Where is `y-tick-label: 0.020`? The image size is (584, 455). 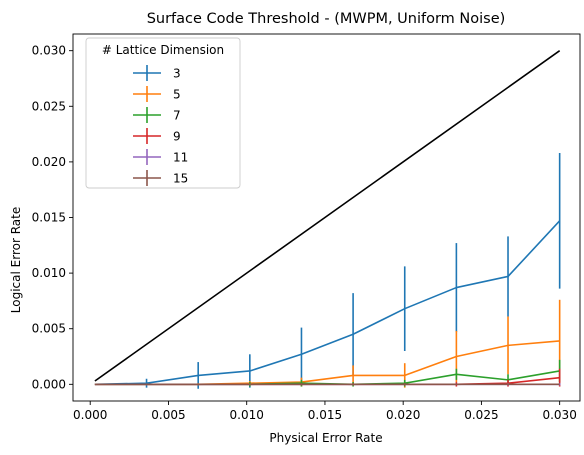 y-tick-label: 0.020 is located at coordinates (49, 162).